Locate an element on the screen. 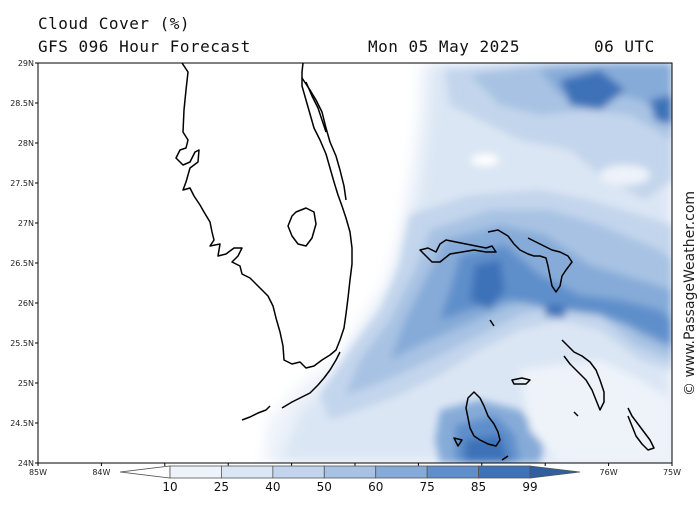 The height and width of the screenshot is (525, 700). colorbar-label: 50 is located at coordinates (324, 487).